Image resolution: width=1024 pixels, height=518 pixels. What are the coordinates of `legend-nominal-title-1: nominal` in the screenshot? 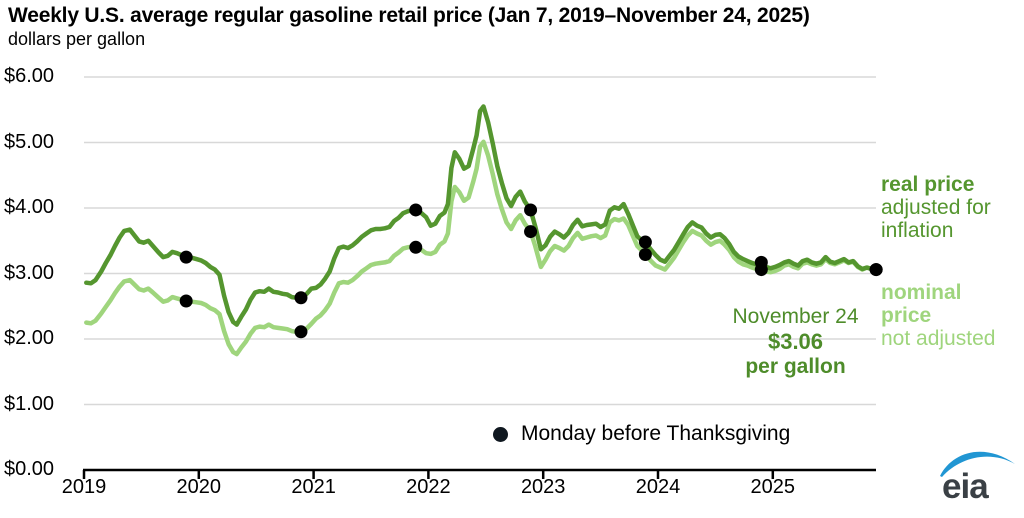 It's located at (921, 292).